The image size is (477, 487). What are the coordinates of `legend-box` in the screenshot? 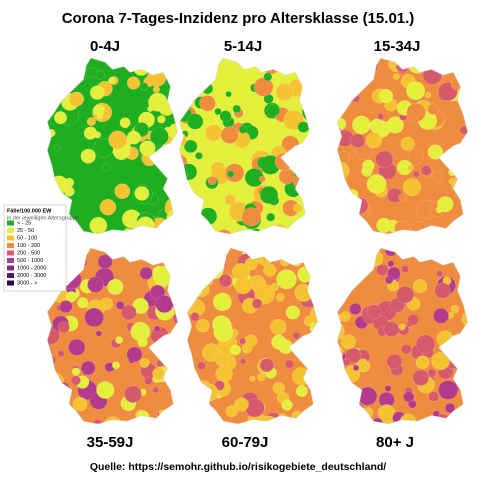 It's located at (35, 248).